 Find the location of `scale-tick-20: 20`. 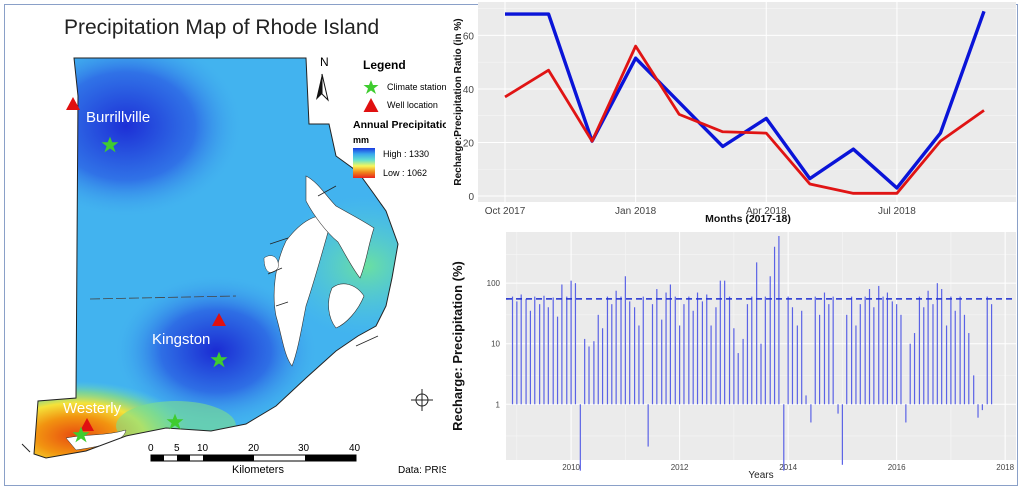

scale-tick-20: 20 is located at coordinates (254, 448).